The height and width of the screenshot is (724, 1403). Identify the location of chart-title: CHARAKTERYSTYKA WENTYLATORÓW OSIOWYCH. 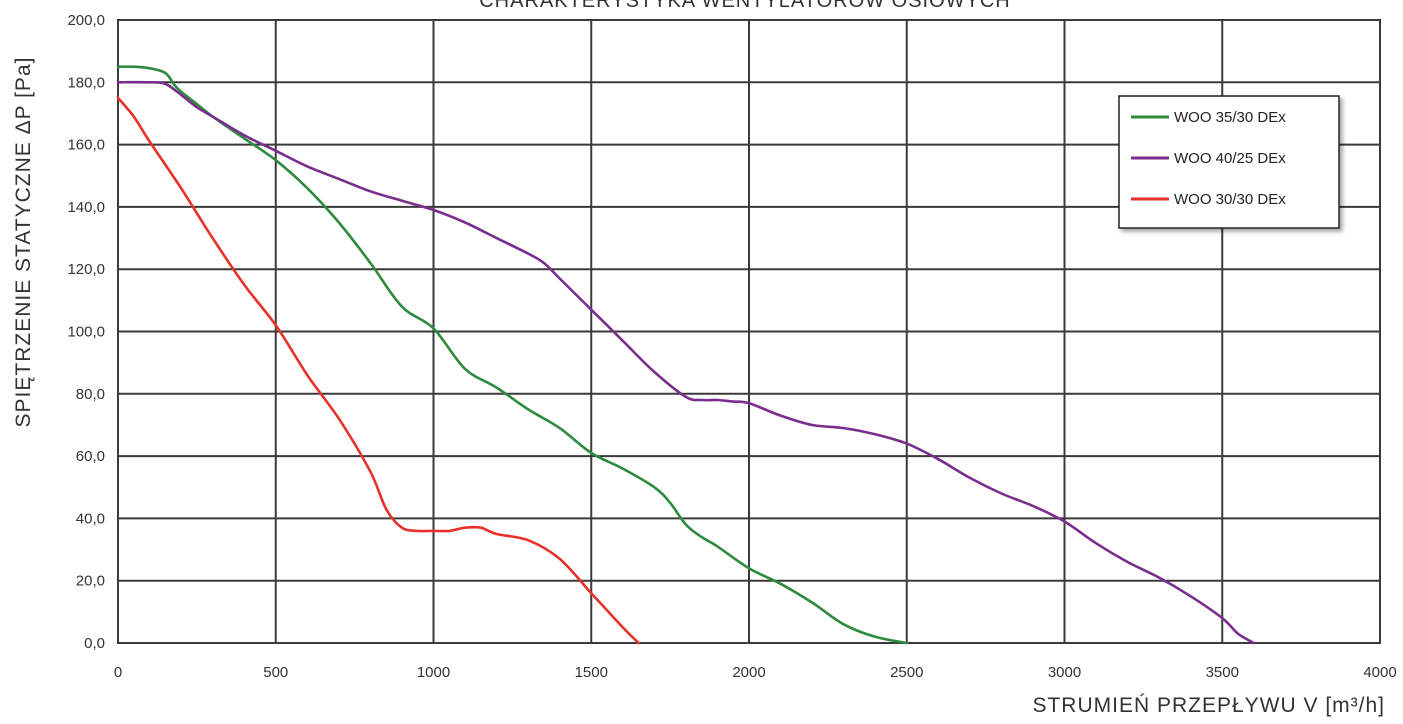
(745, 6).